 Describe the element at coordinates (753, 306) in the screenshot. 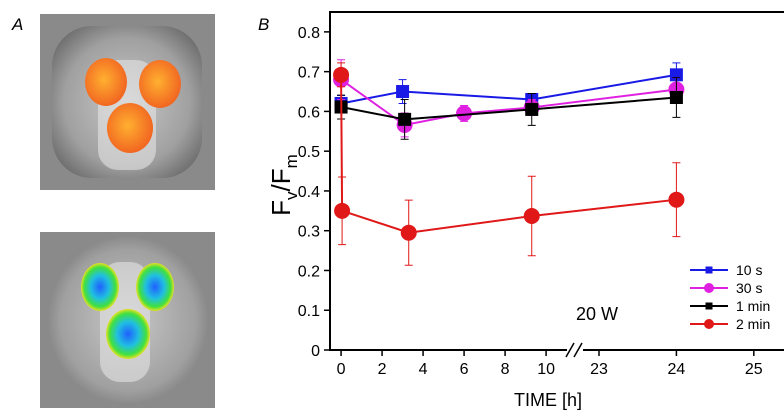

I see `legend-label: 1 min` at that location.